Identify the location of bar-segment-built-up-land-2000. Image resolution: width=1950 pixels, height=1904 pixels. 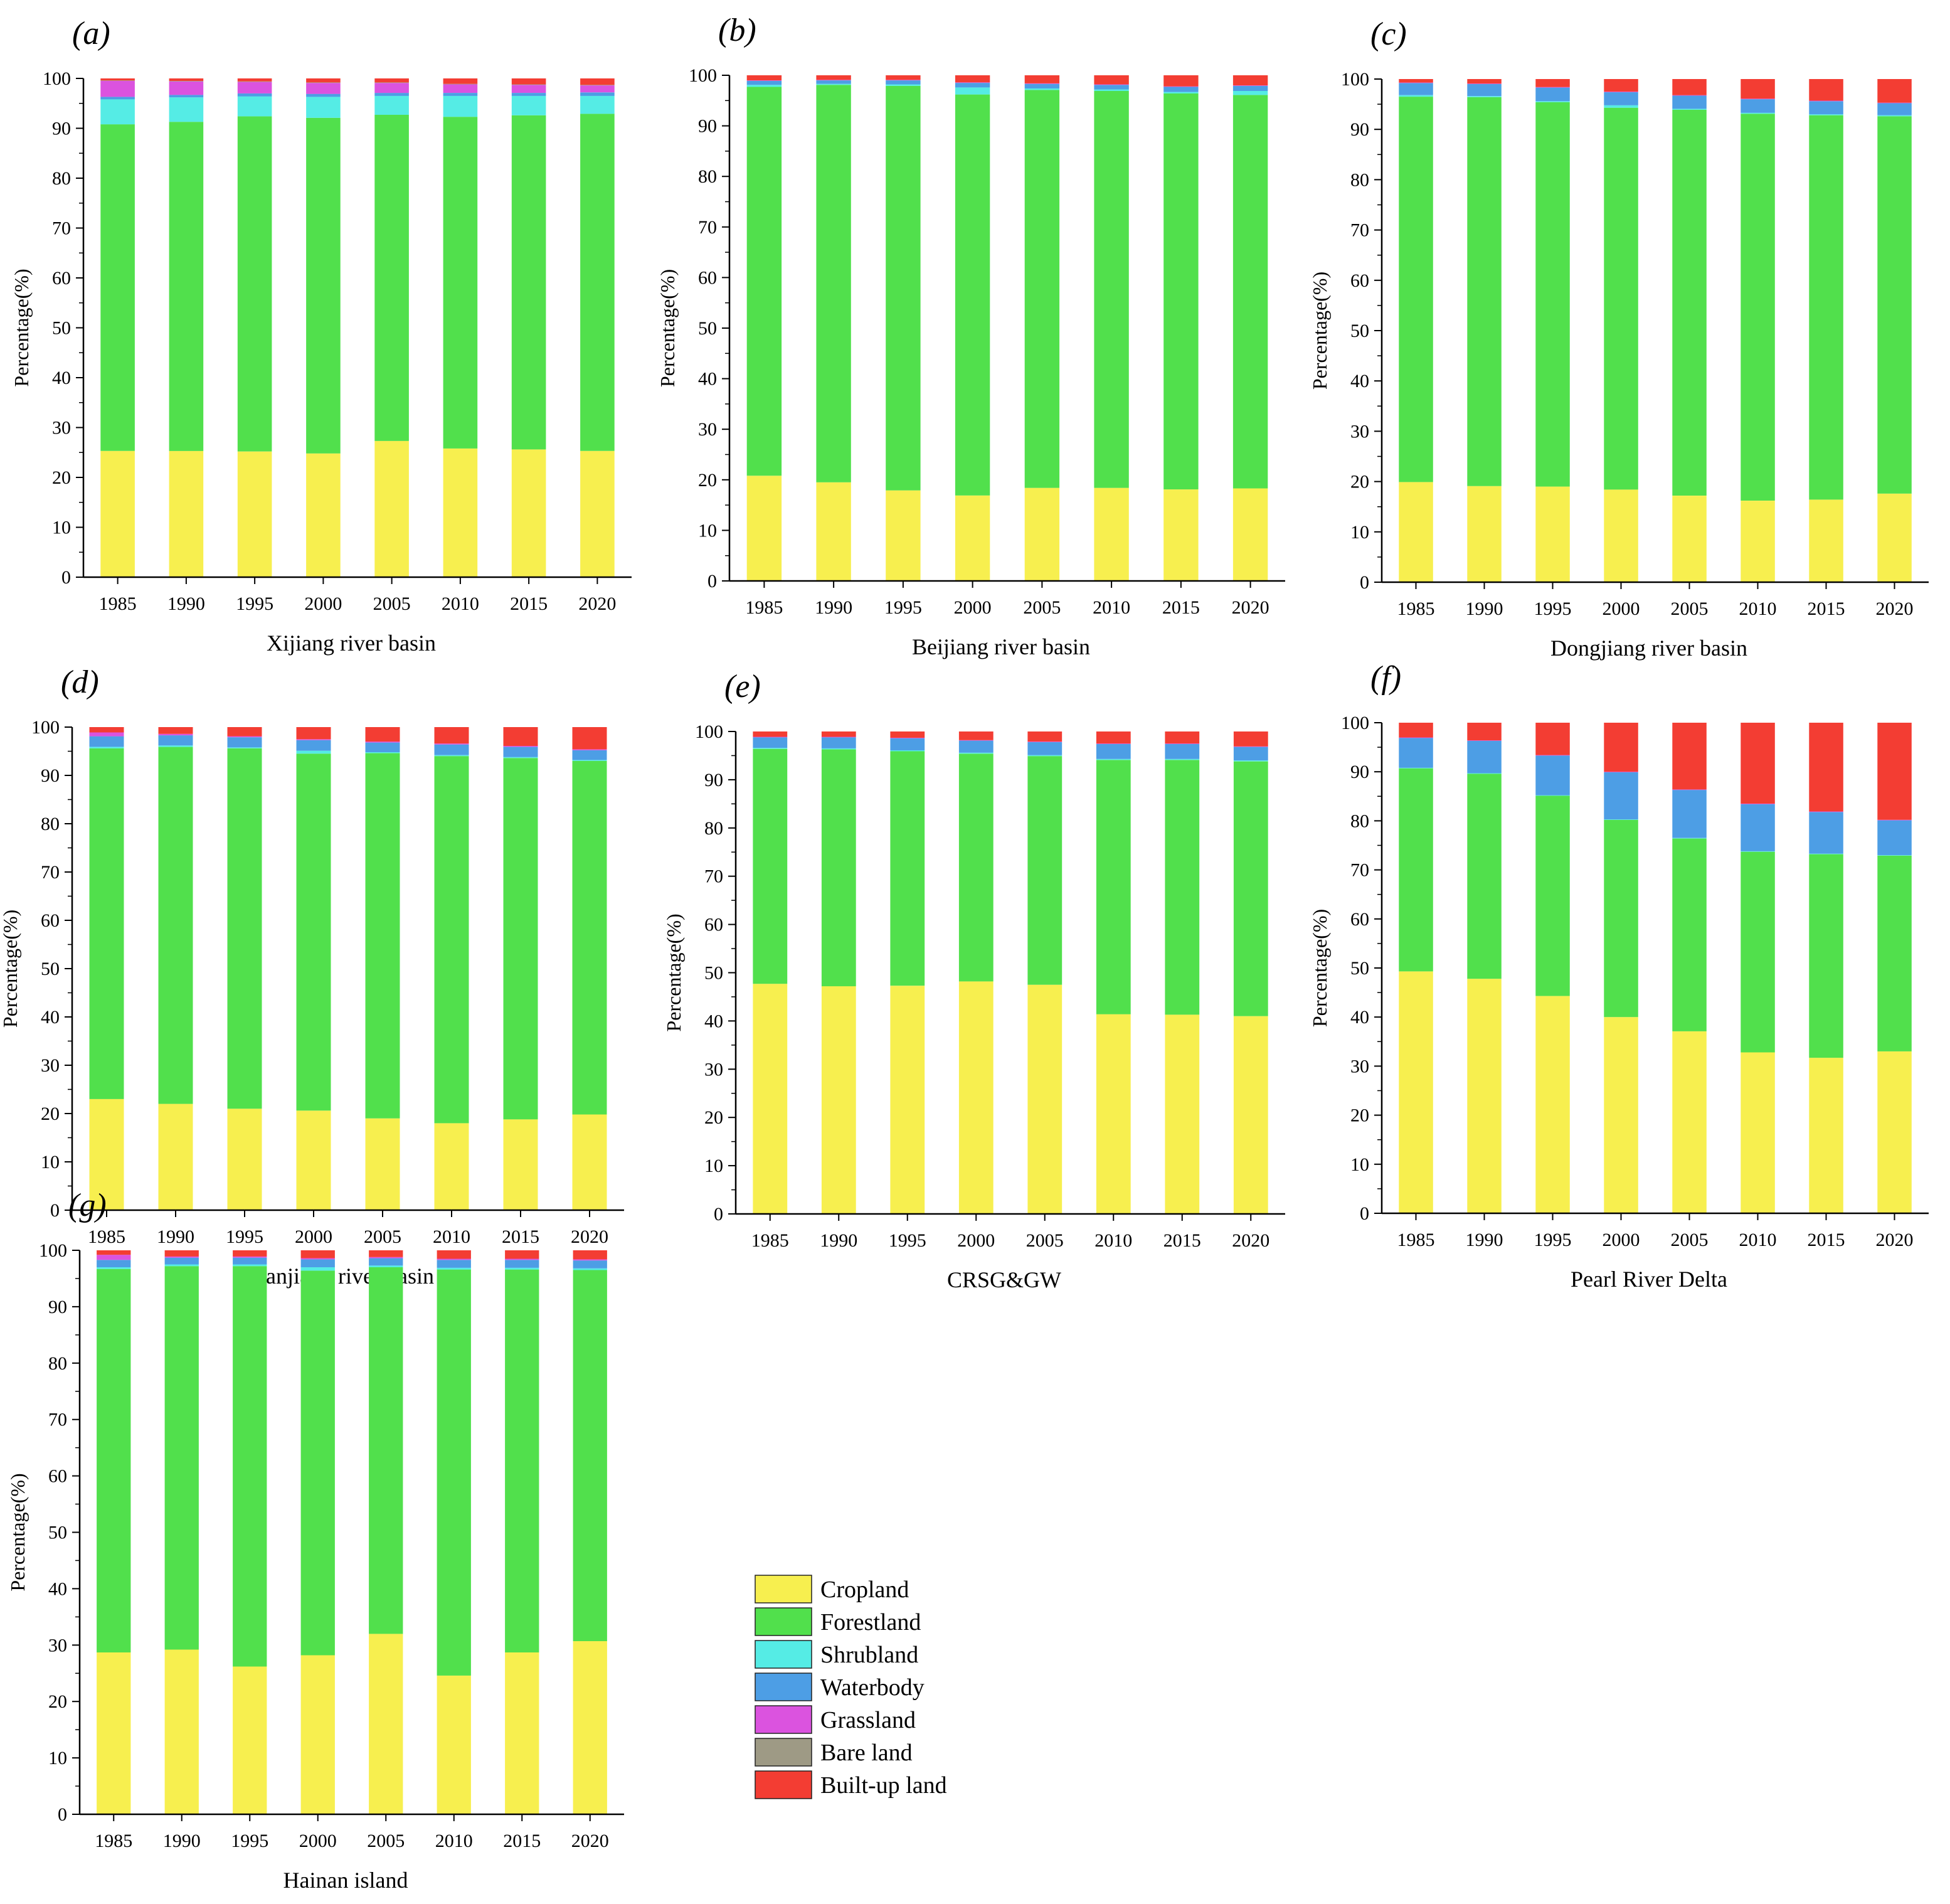
(317, 1254).